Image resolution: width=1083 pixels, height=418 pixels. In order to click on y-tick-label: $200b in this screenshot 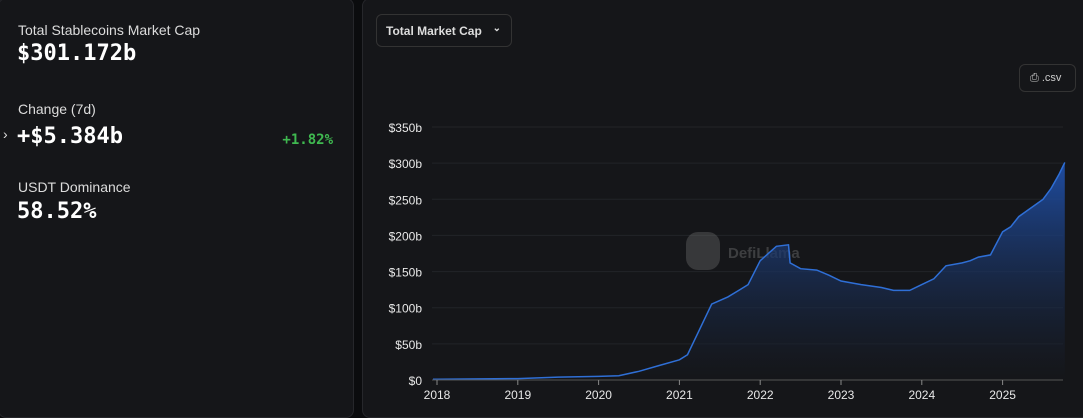, I will do `click(406, 236)`.